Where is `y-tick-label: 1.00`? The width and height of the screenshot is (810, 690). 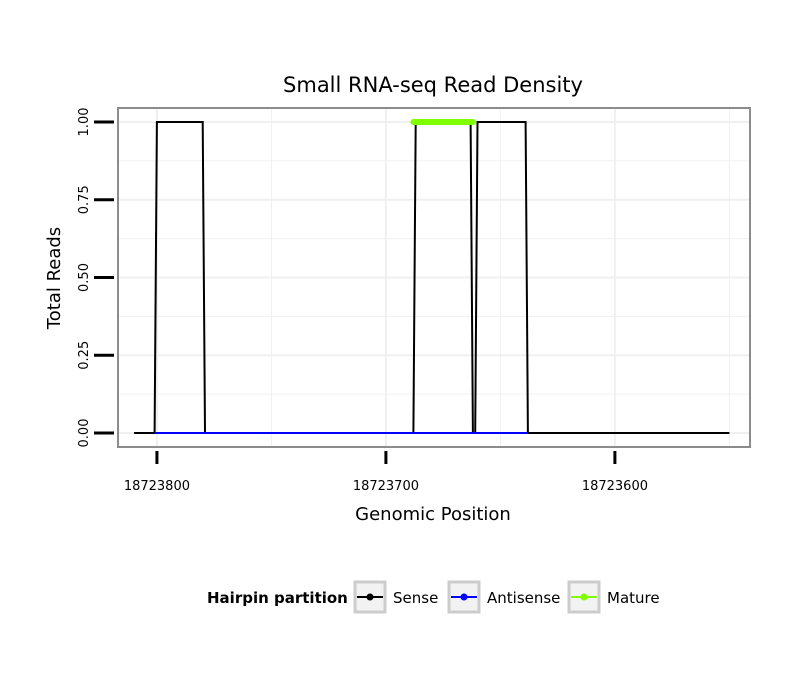 y-tick-label: 1.00 is located at coordinates (84, 122).